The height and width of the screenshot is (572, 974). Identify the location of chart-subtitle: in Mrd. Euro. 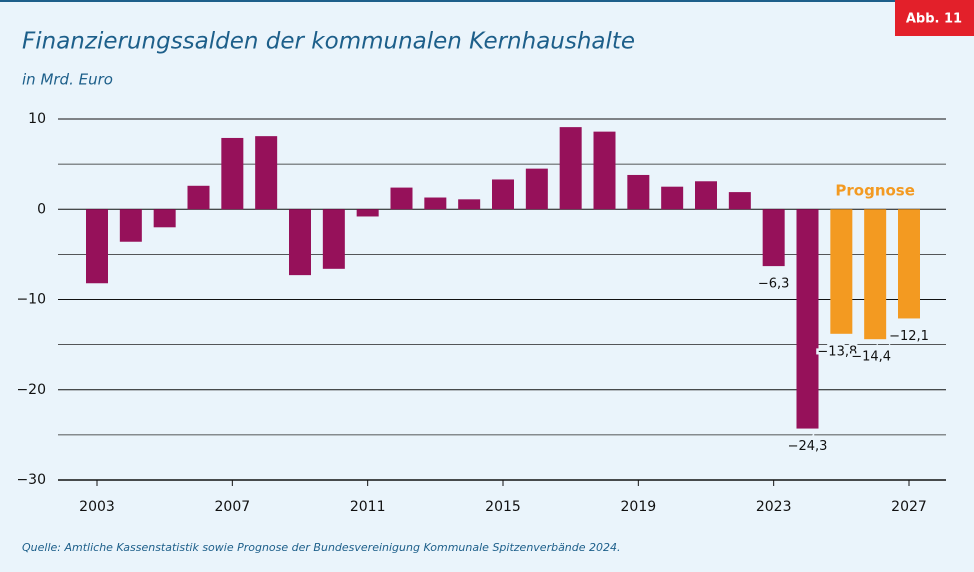
(67, 80).